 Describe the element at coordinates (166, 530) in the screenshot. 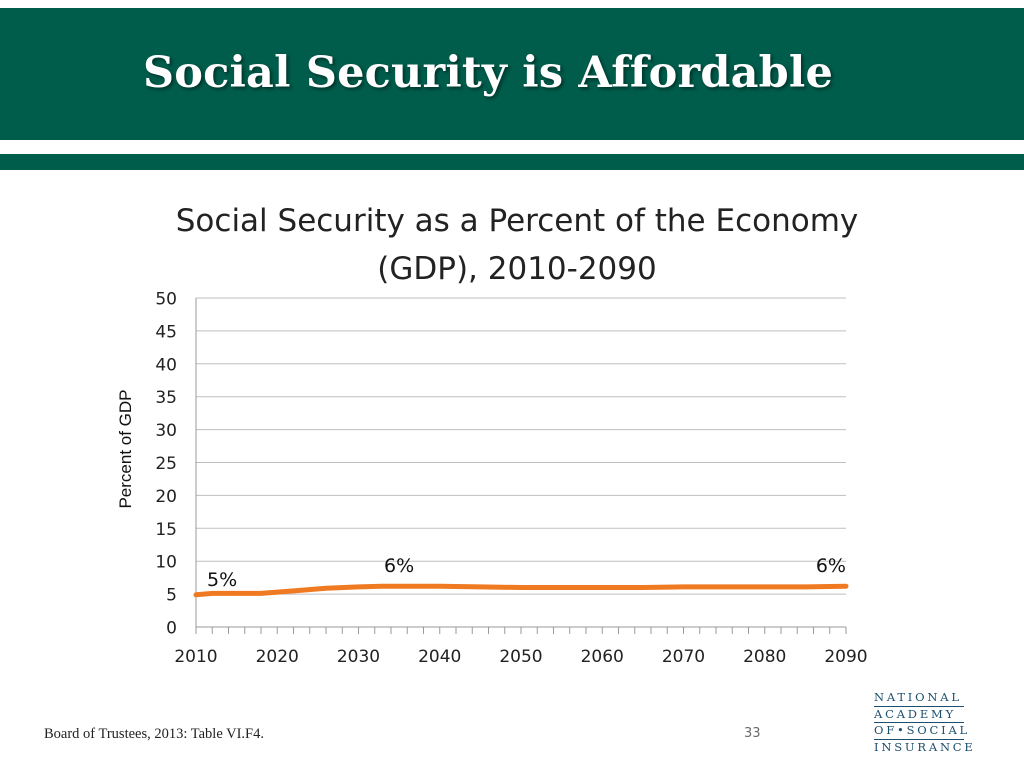

I see `y-tick-label: 15` at that location.